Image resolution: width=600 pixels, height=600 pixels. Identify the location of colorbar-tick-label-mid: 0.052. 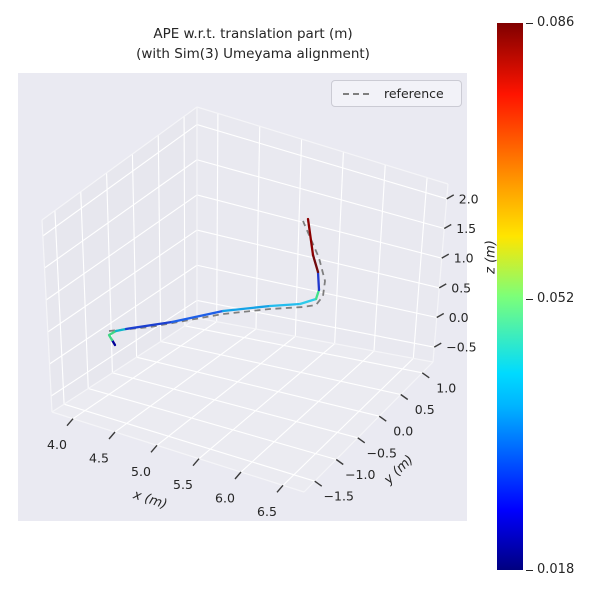
(556, 299).